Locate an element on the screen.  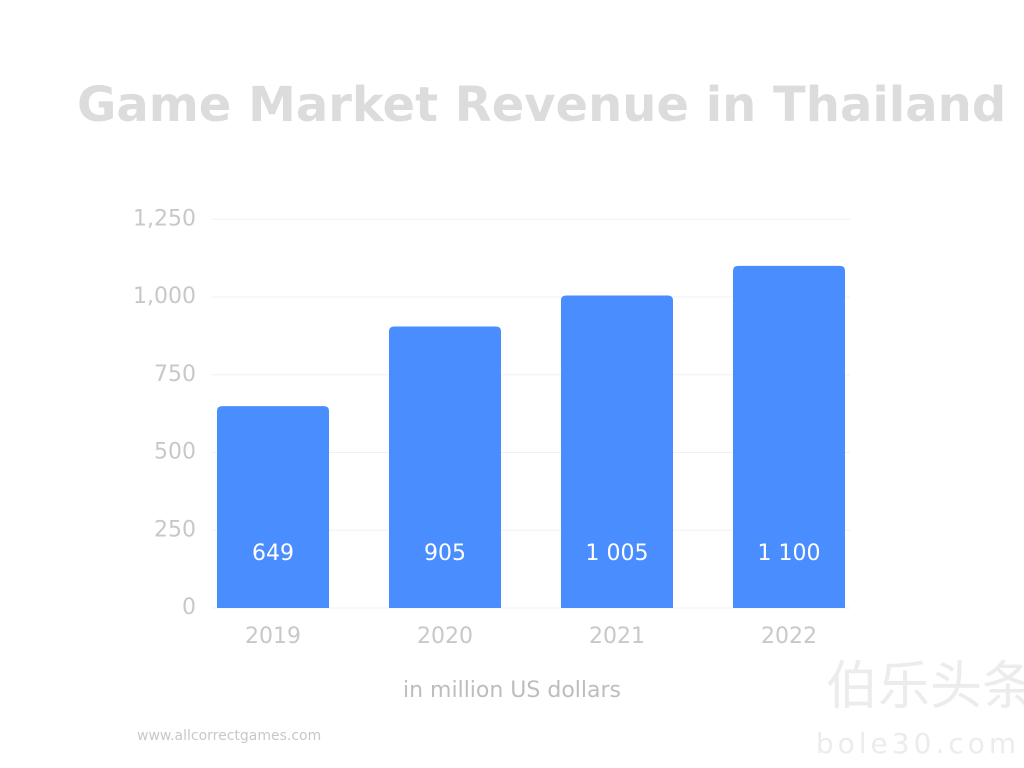
value-label: 1 100 is located at coordinates (789, 553).